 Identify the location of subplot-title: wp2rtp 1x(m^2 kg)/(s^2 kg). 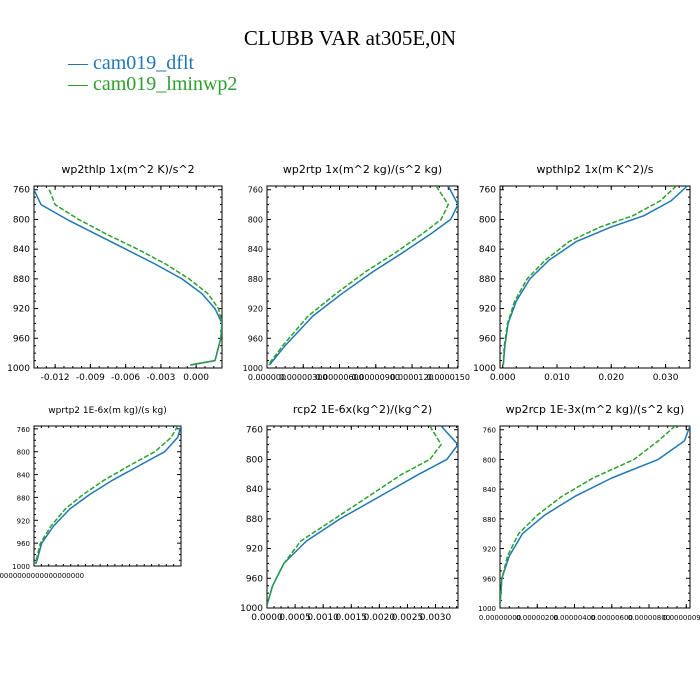
(362, 169).